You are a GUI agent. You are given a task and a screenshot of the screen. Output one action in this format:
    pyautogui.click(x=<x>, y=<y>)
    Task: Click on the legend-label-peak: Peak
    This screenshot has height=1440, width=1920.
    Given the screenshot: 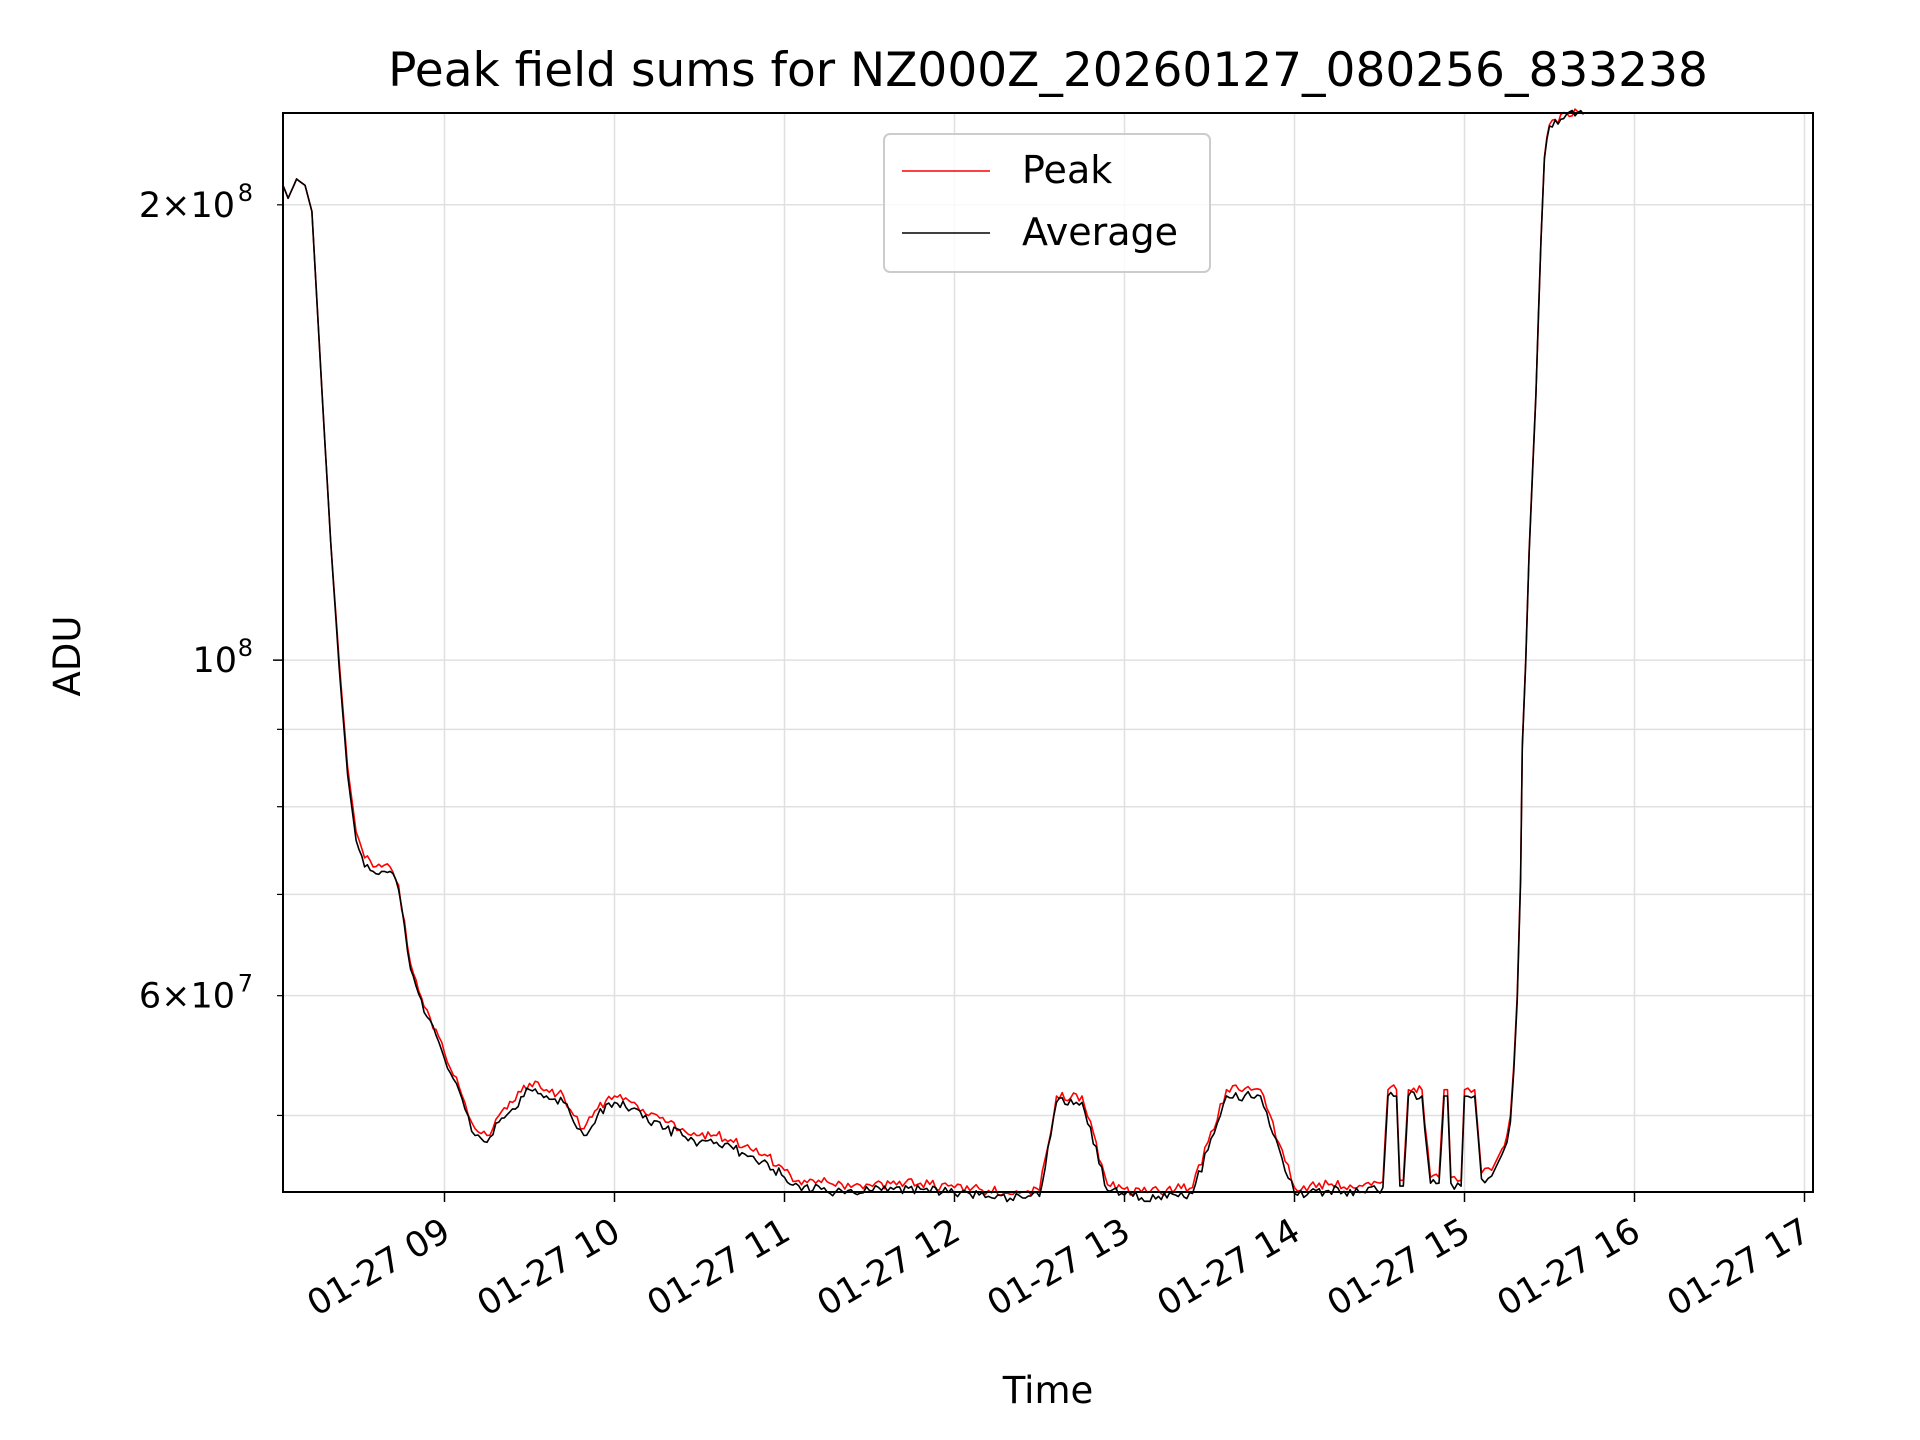 What is the action you would take?
    pyautogui.click(x=1067, y=170)
    